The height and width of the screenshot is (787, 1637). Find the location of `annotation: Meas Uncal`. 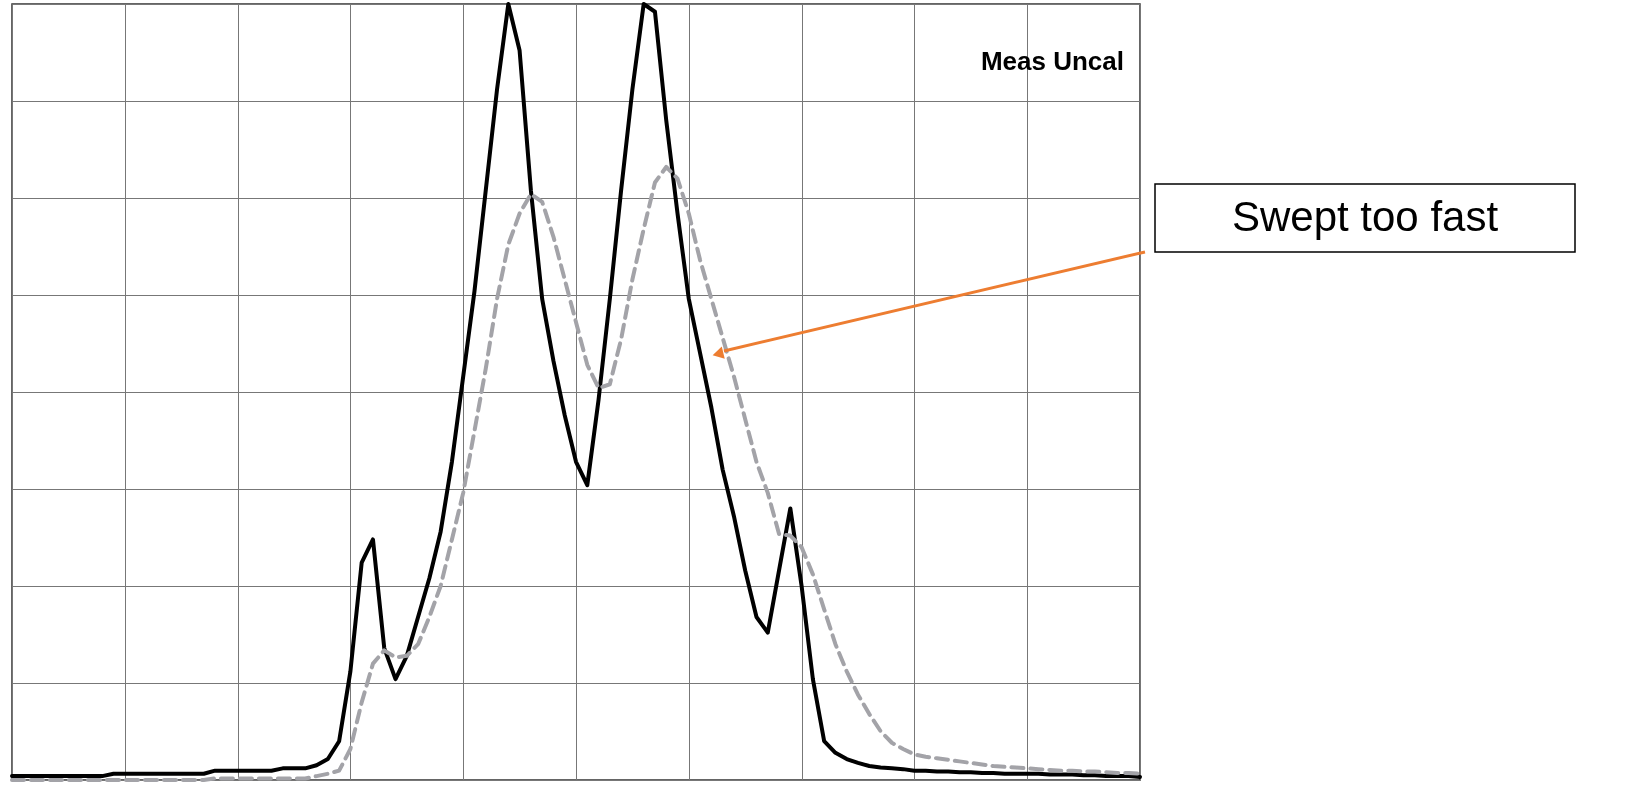

annotation: Meas Uncal is located at coordinates (1052, 61).